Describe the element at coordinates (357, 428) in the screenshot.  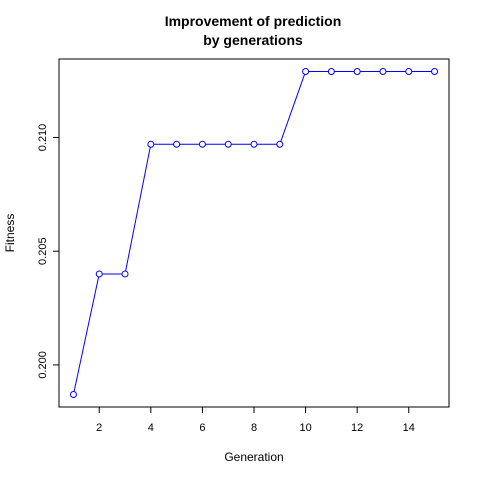
I see `x-tick-label: 12` at that location.